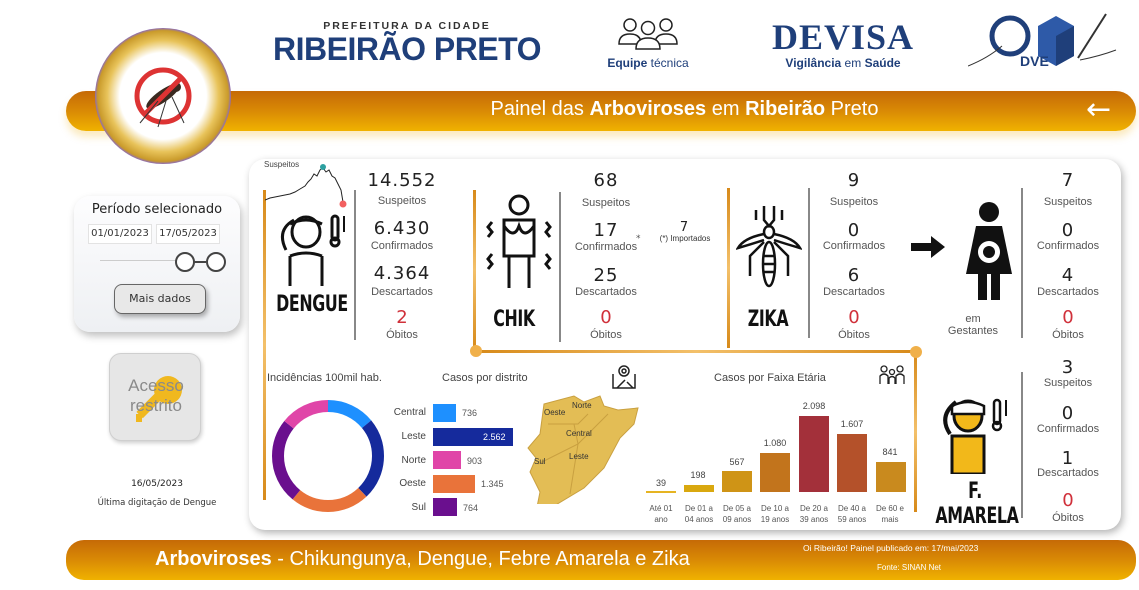  I want to click on acesso-restrito-button: Acesso restrito, so click(155, 397).